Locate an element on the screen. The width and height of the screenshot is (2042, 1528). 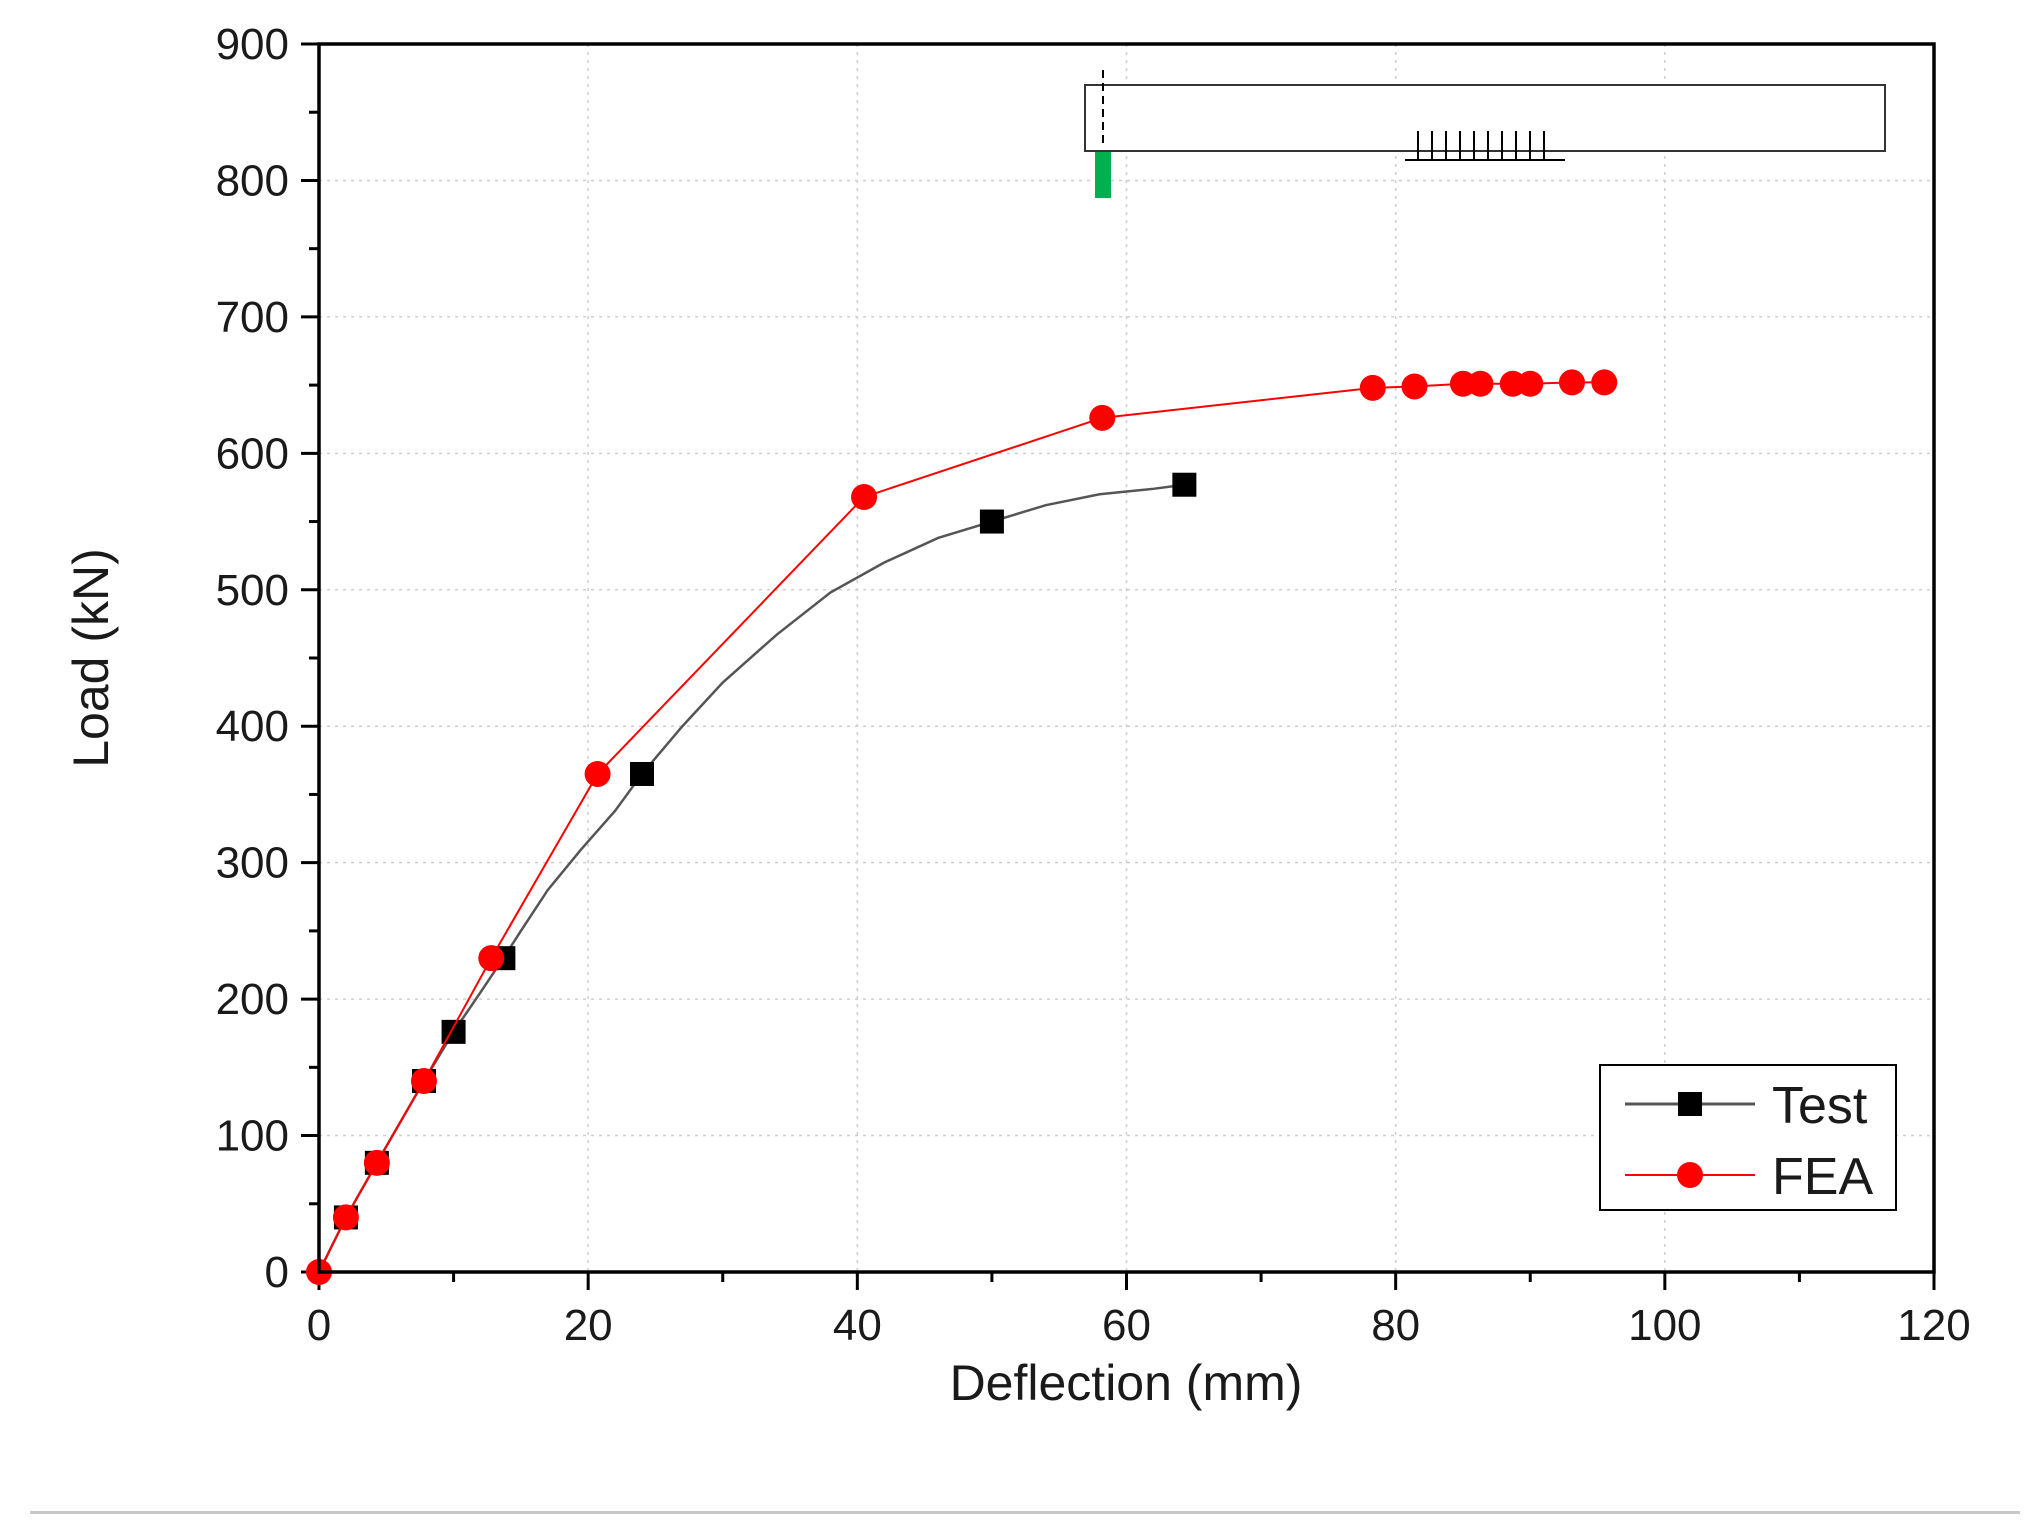
beam-inset-diagram is located at coordinates (1485, 134).